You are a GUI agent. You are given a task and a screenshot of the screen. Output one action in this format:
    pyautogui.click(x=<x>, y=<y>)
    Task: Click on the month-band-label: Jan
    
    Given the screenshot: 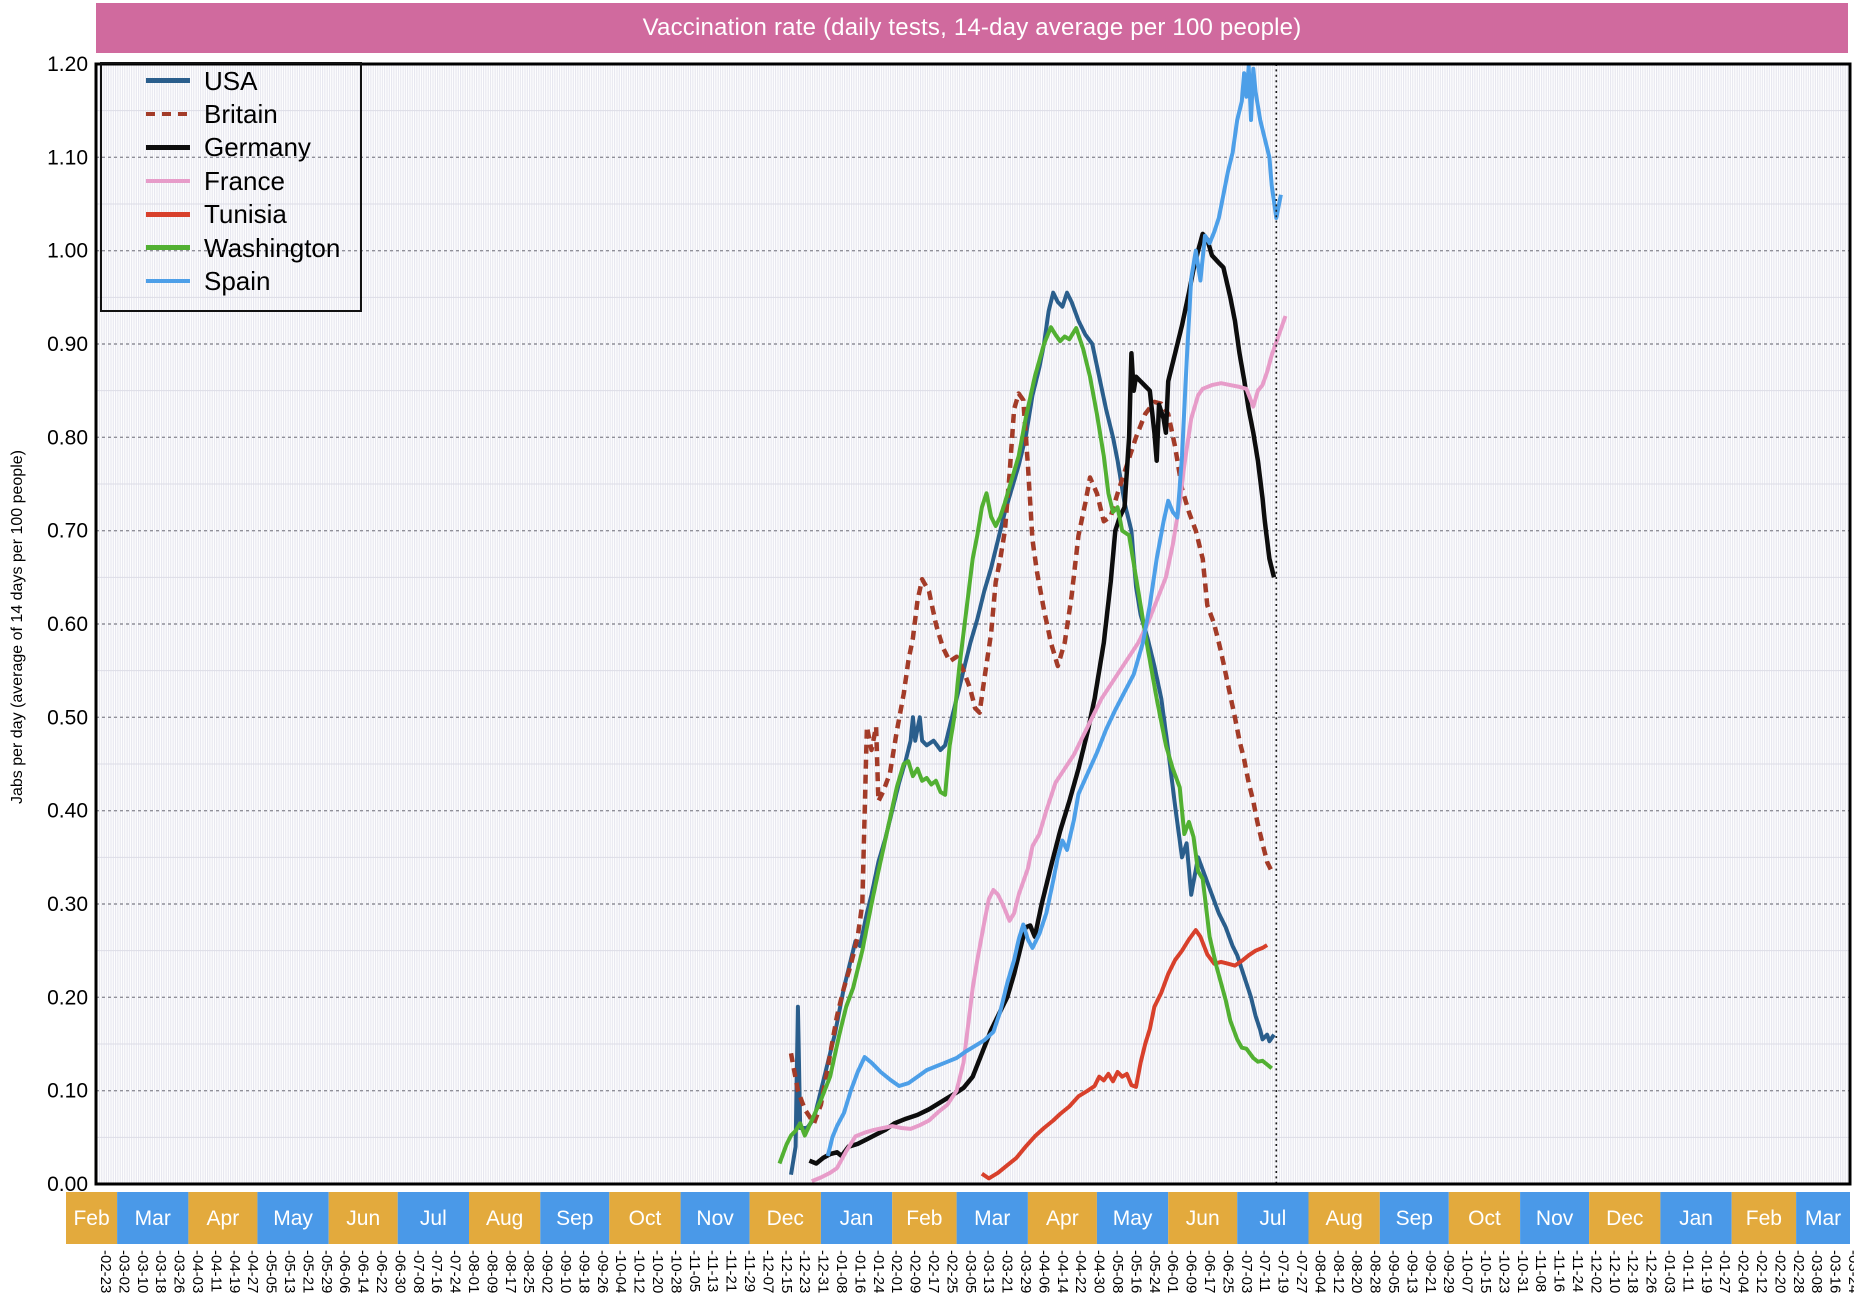 What is the action you would take?
    pyautogui.click(x=857, y=1218)
    